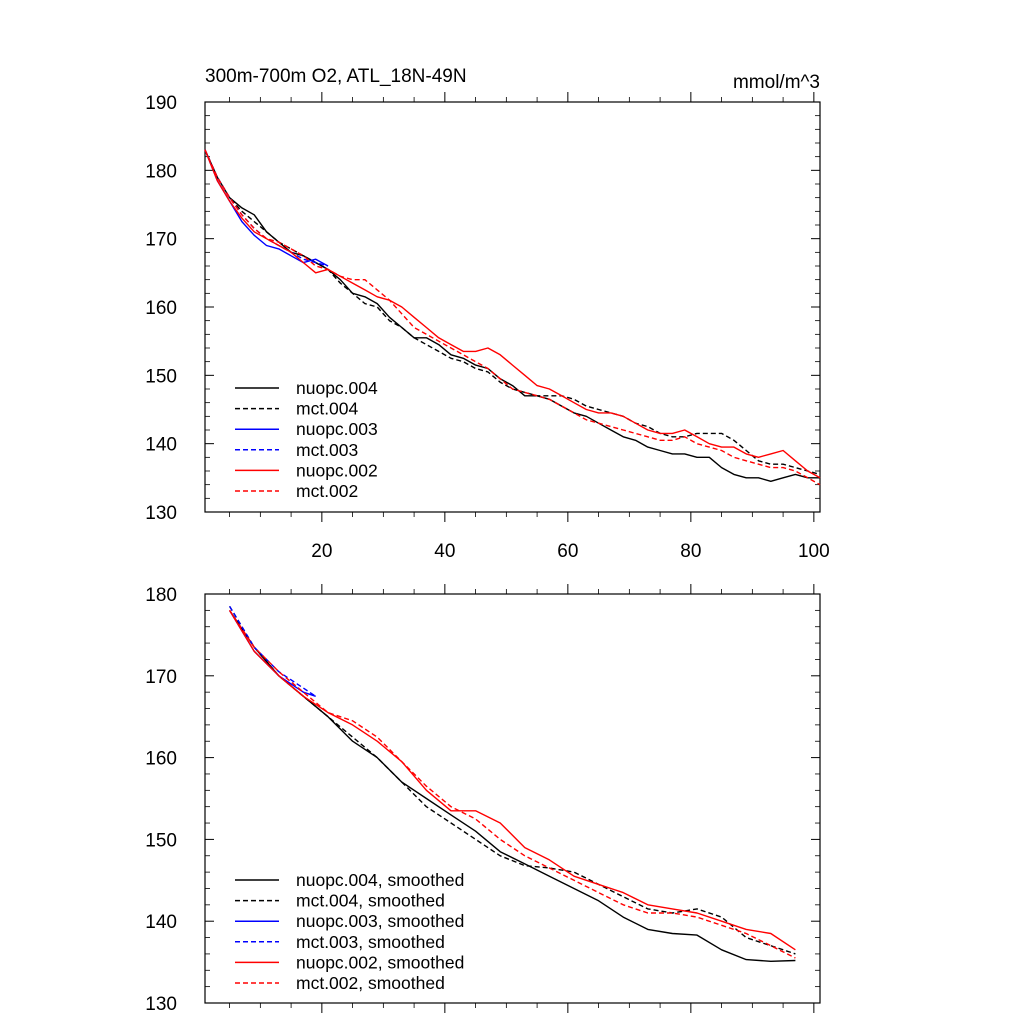  What do you see at coordinates (321, 551) in the screenshot?
I see `x-tick-label: 20` at bounding box center [321, 551].